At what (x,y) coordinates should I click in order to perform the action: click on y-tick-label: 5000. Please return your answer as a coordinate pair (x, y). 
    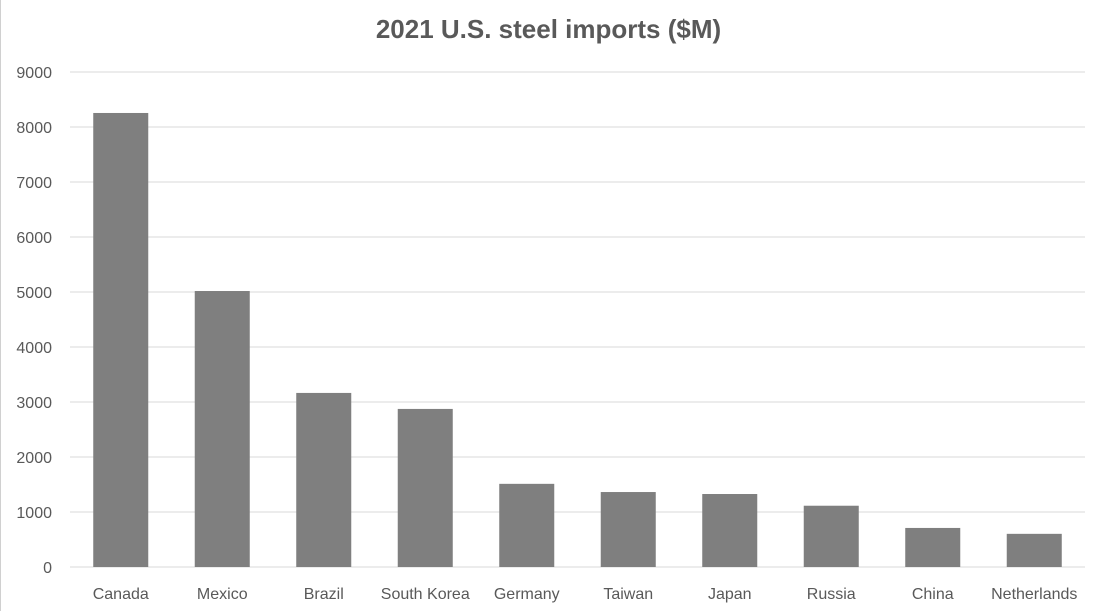
    Looking at the image, I should click on (34, 293).